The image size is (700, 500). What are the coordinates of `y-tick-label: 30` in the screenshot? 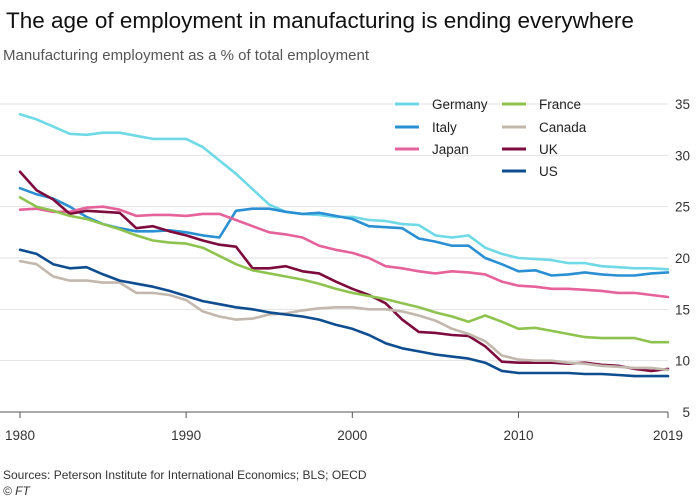 It's located at (682, 155).